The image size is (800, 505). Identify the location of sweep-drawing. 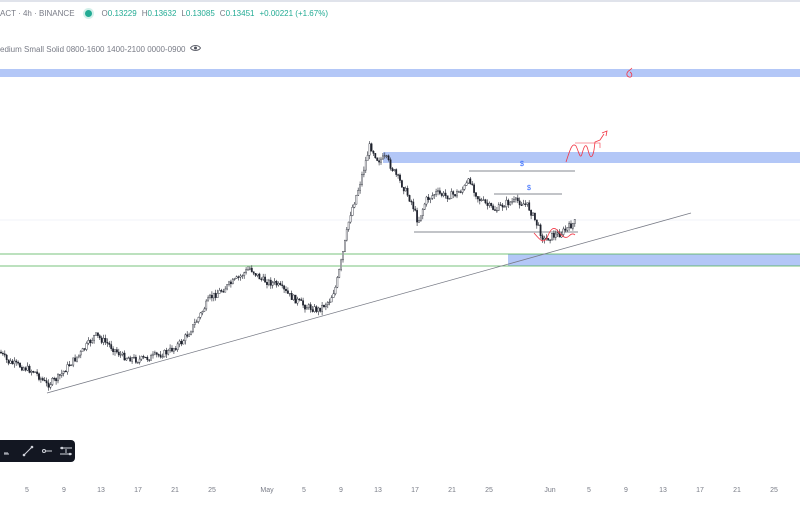
(554, 235).